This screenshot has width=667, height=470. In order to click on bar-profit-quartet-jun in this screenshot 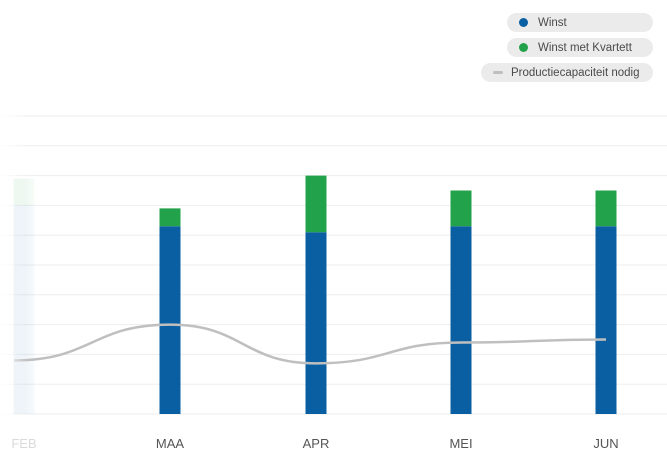, I will do `click(606, 208)`.